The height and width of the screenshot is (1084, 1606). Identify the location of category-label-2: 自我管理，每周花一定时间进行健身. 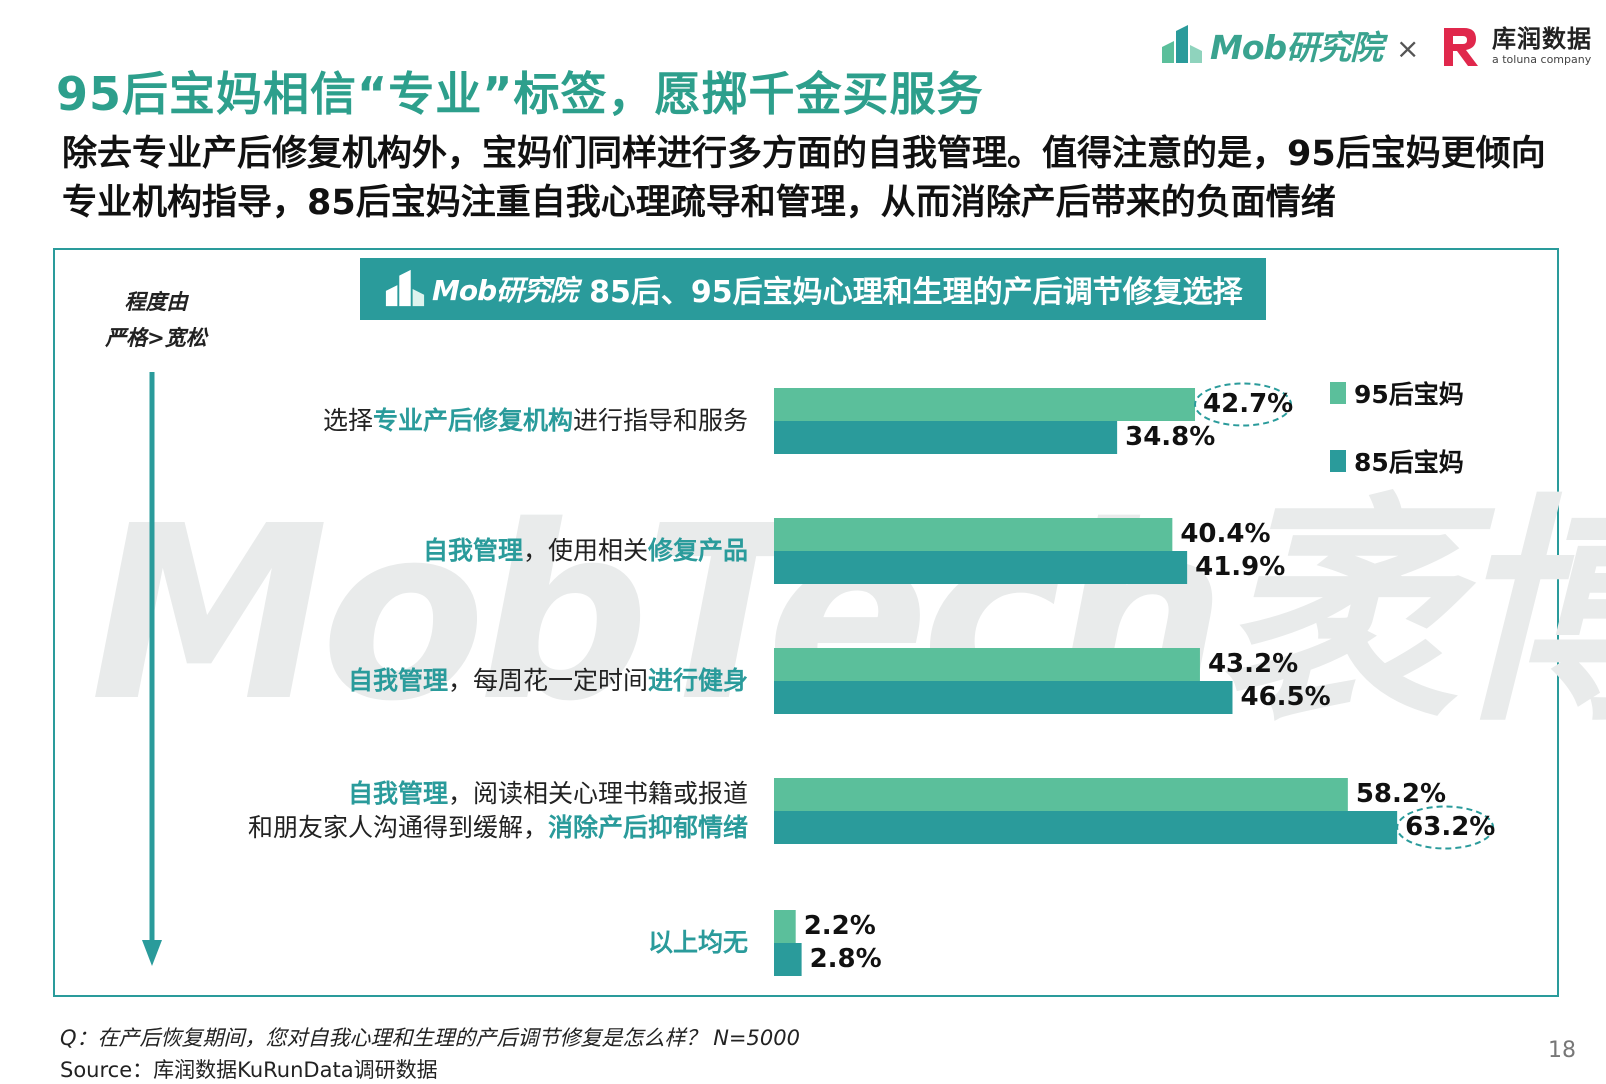
(547, 680).